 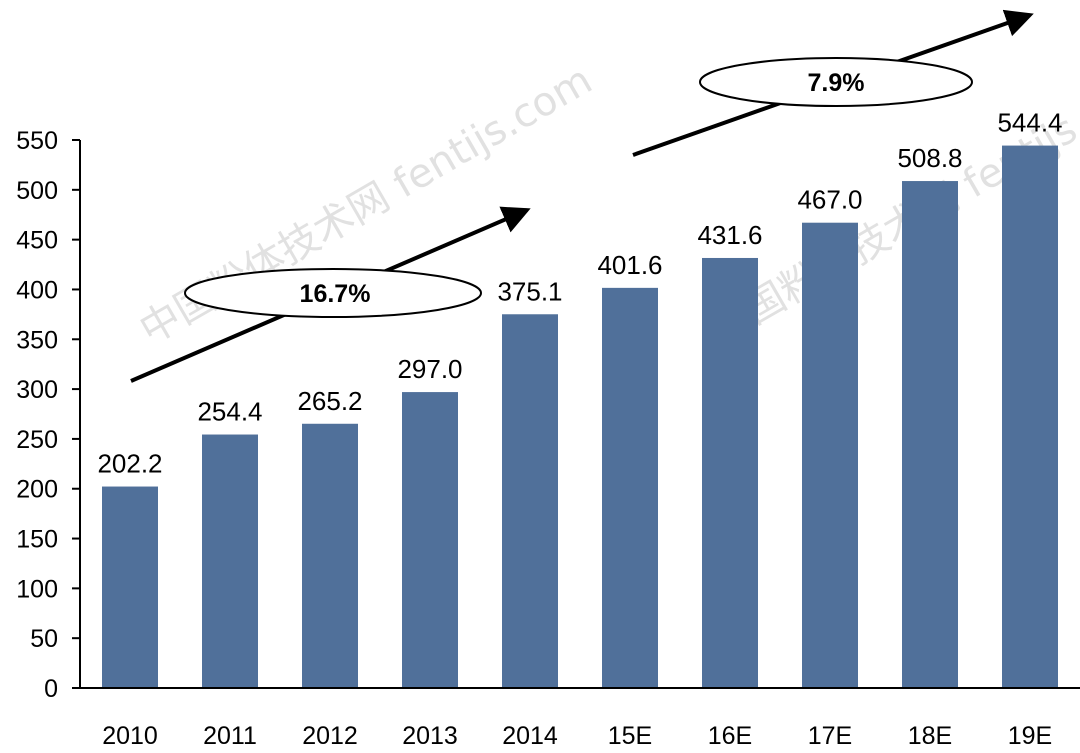 I want to click on bar-2013, so click(x=430, y=540).